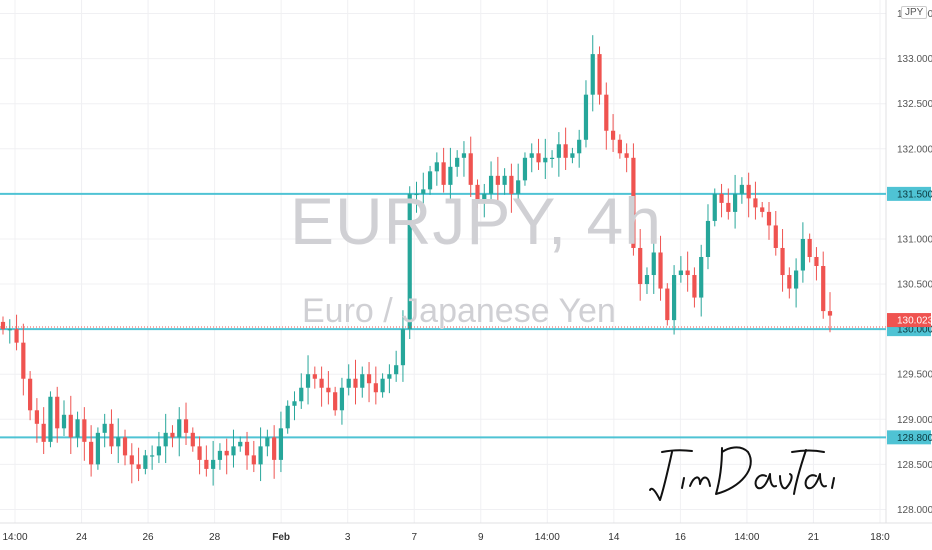 The width and height of the screenshot is (932, 550). Describe the element at coordinates (914, 330) in the screenshot. I see `level-price-badge-text: 130.000` at that location.